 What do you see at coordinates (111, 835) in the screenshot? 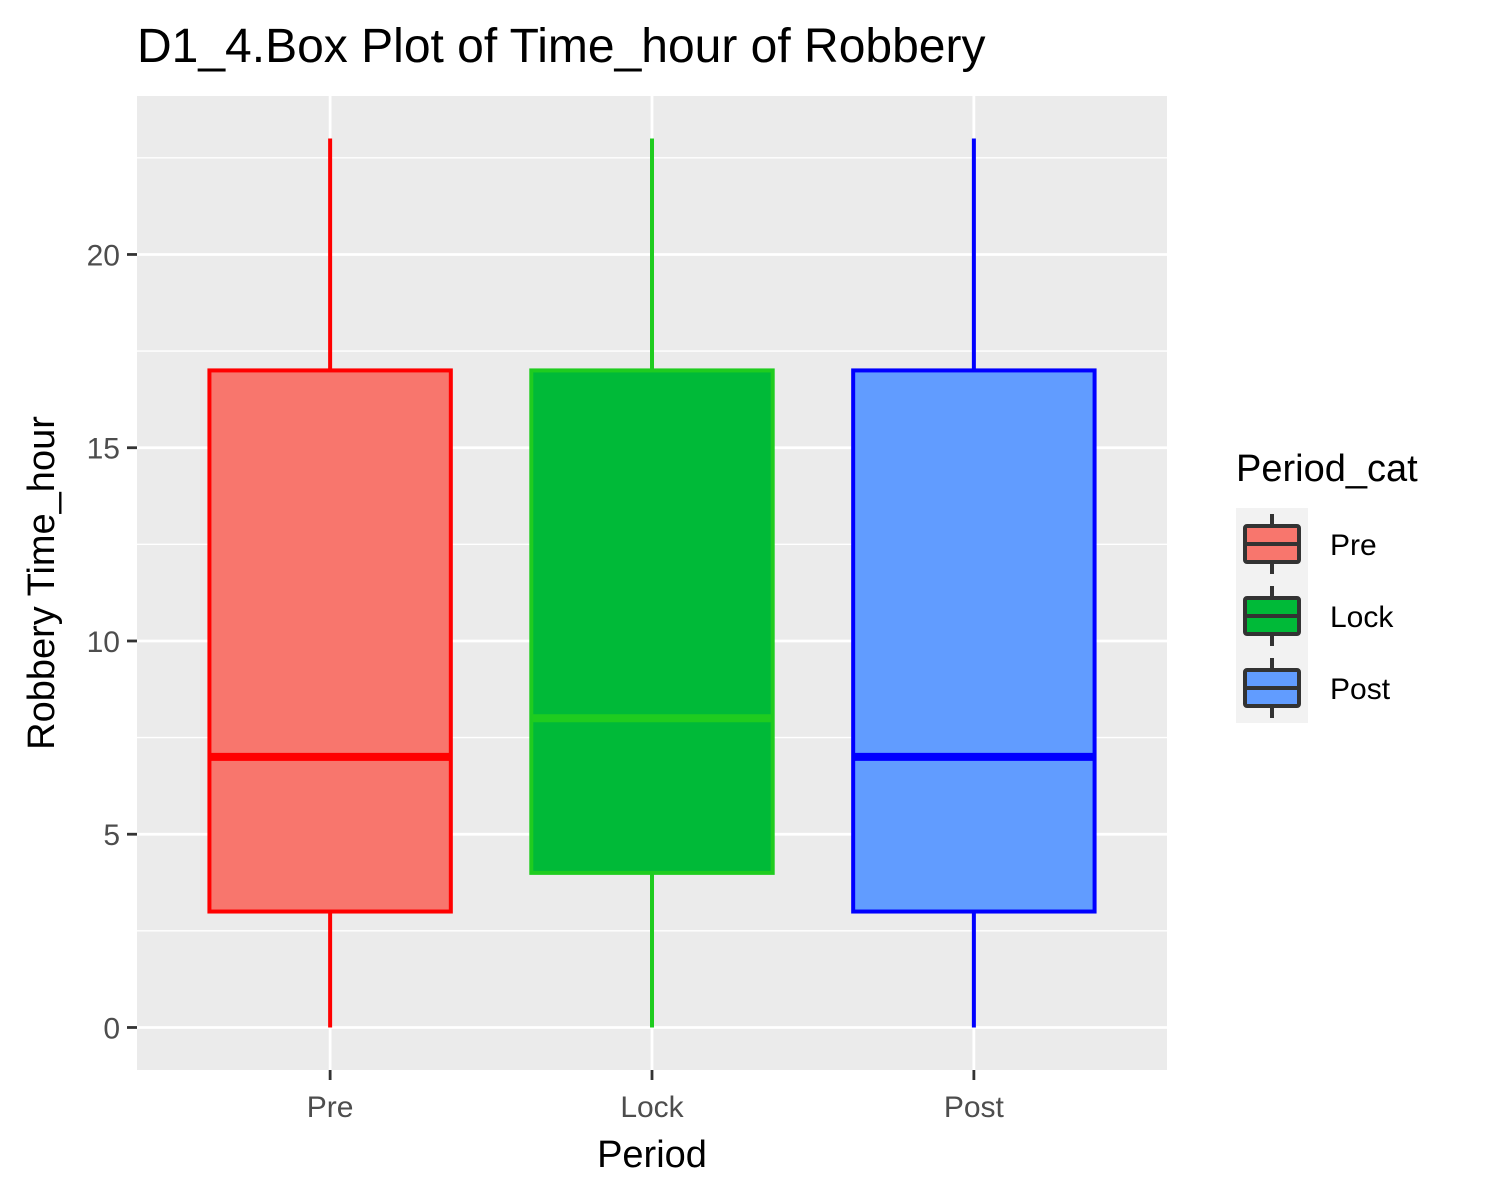
I see `y-tick-label: 5` at bounding box center [111, 835].